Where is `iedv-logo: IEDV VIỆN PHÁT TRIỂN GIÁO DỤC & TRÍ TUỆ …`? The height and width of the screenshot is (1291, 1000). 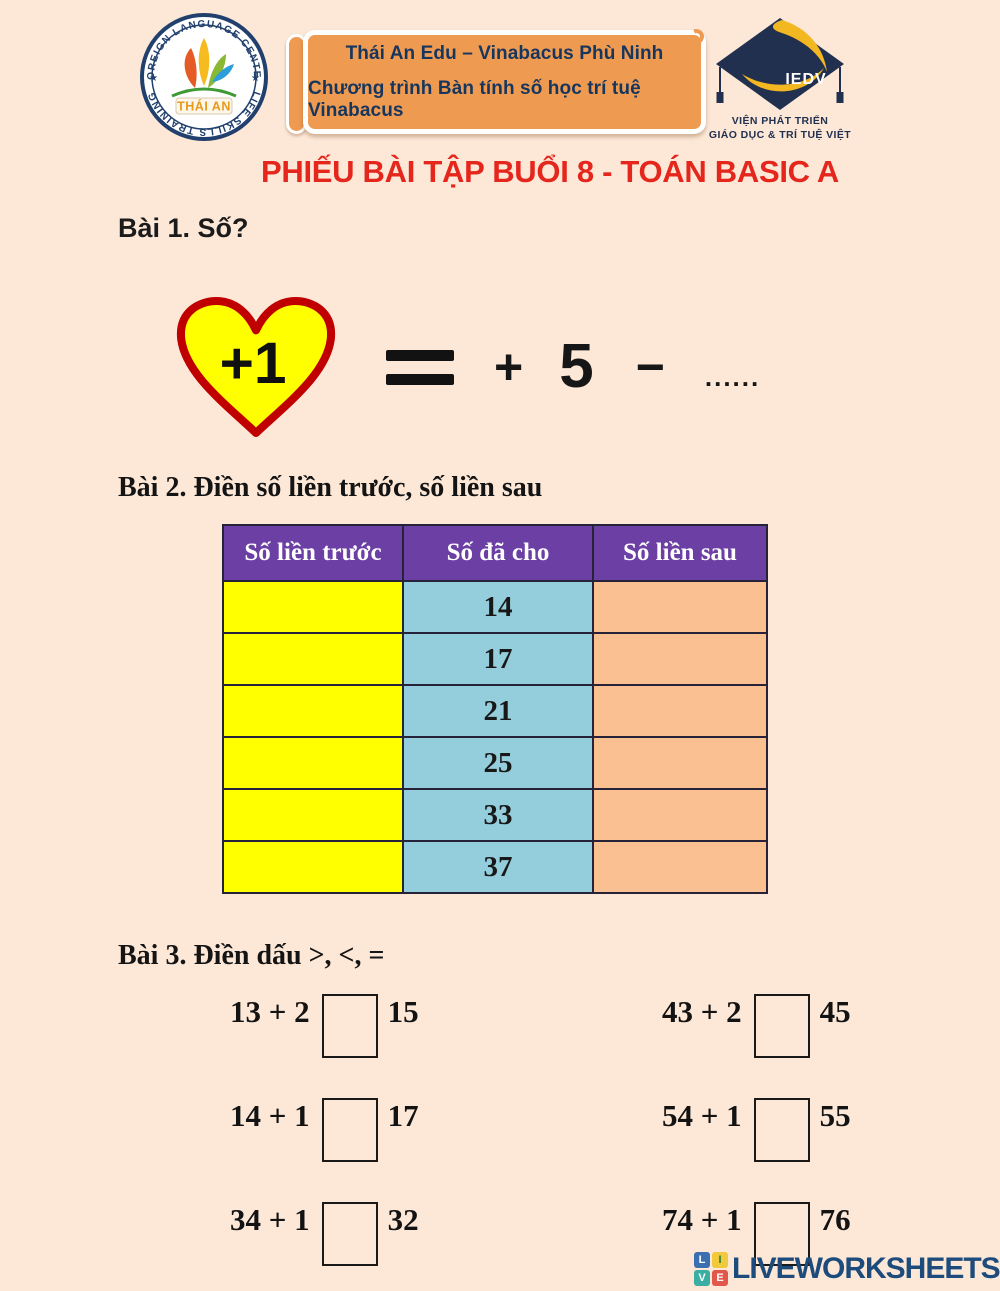
iedv-logo: IEDV VIỆN PHÁT TRIỂN GIÁO DỤC & TRÍ TUỆ … is located at coordinates (780, 78).